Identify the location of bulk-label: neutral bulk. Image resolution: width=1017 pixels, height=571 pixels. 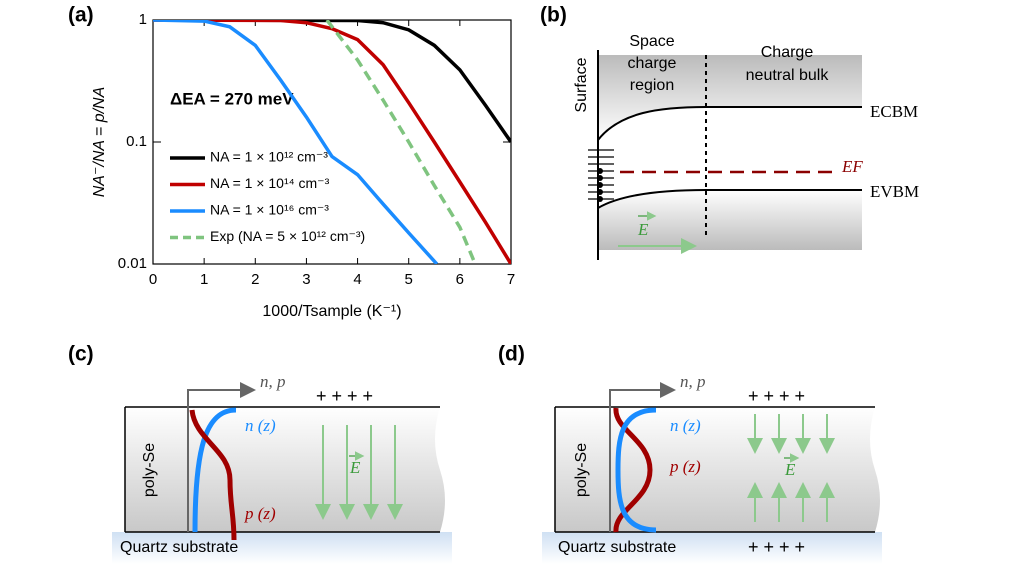
(788, 75).